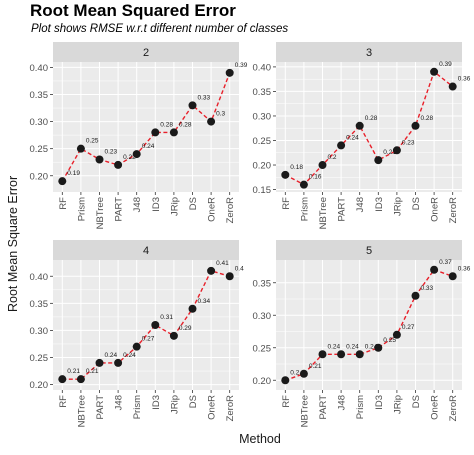 The image size is (474, 455). I want to click on facet-strip-label: 4, so click(146, 251).